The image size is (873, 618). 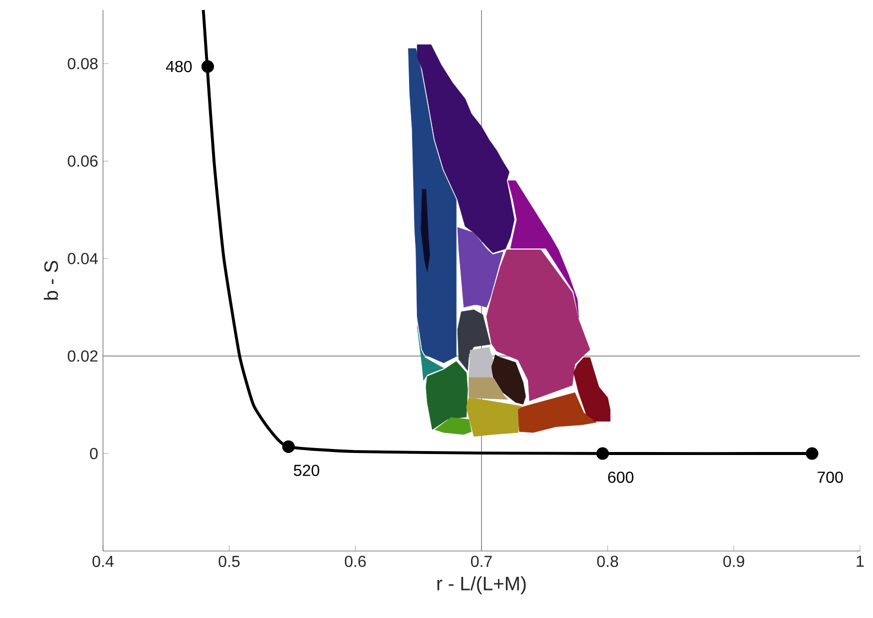 I want to click on y-tick-label: 0.02, so click(x=83, y=356).